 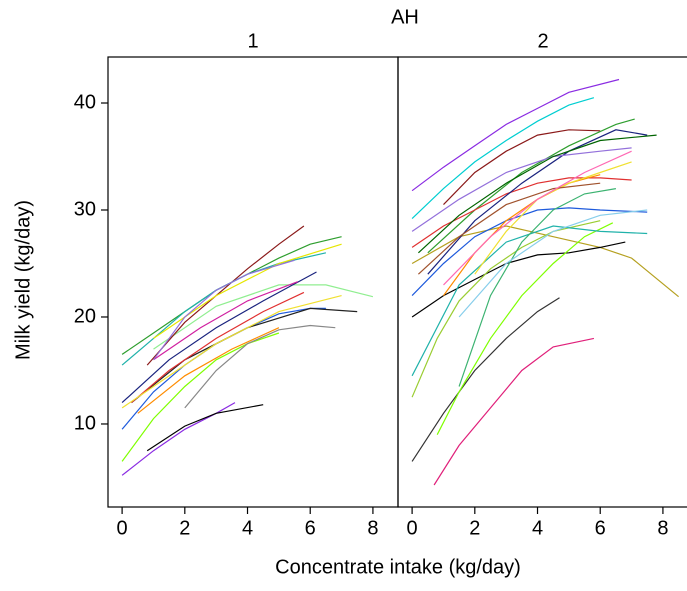 I want to click on strip-title: AH, so click(x=405, y=17).